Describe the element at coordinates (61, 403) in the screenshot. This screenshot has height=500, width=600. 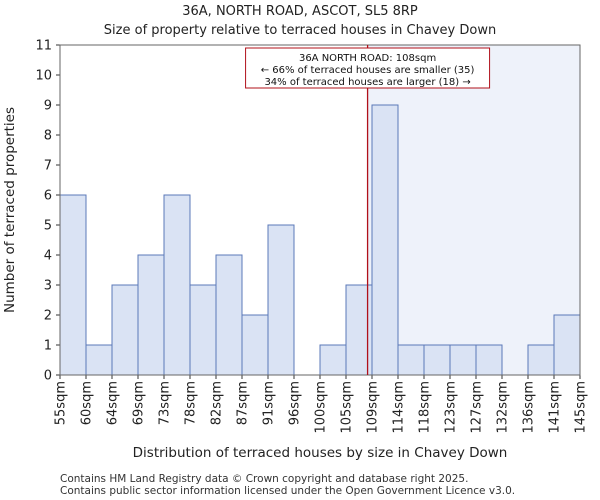
I see `x-tick-label-55sqm: 55sqm` at that location.